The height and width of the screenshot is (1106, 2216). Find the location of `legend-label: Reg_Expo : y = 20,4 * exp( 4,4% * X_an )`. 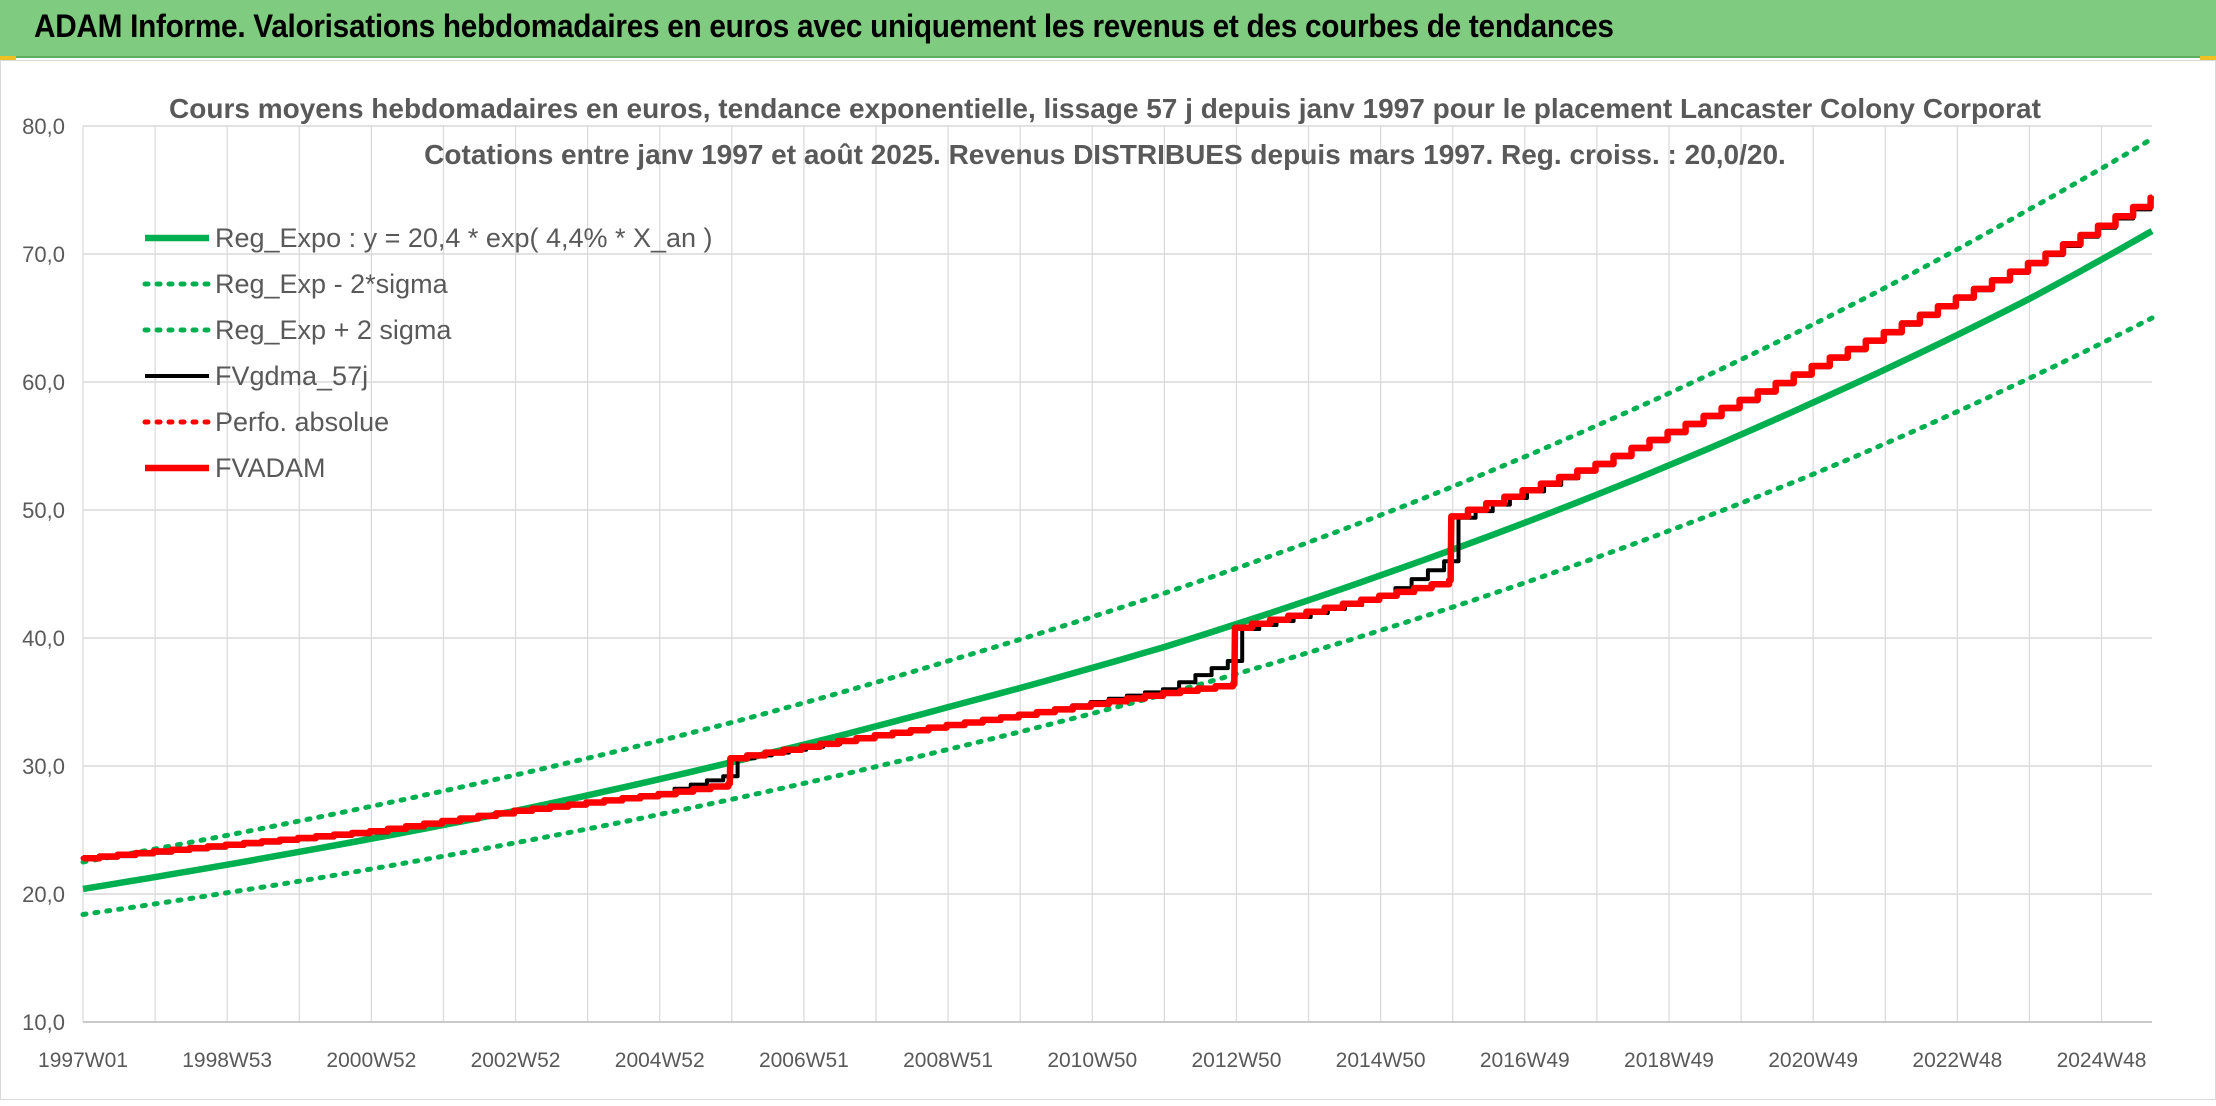

legend-label: Reg_Expo : y = 20,4 * exp( 4,4% * X_an ) is located at coordinates (464, 238).